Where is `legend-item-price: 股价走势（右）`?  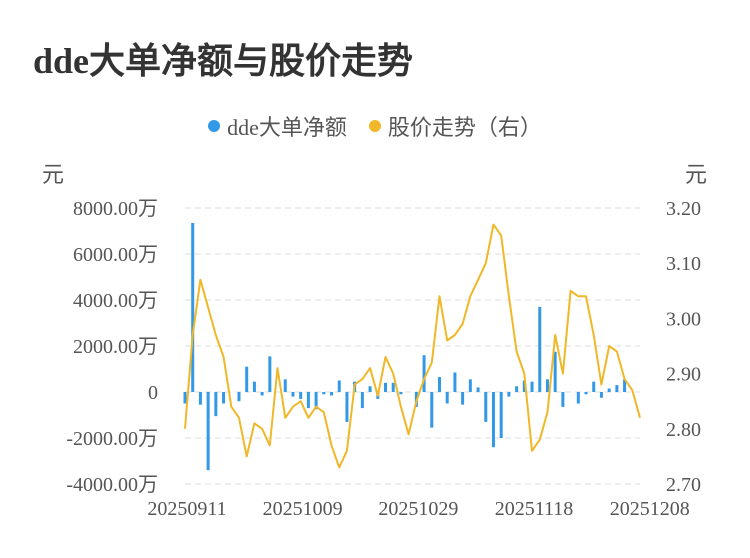 legend-item-price: 股价走势（右） is located at coordinates (455, 126).